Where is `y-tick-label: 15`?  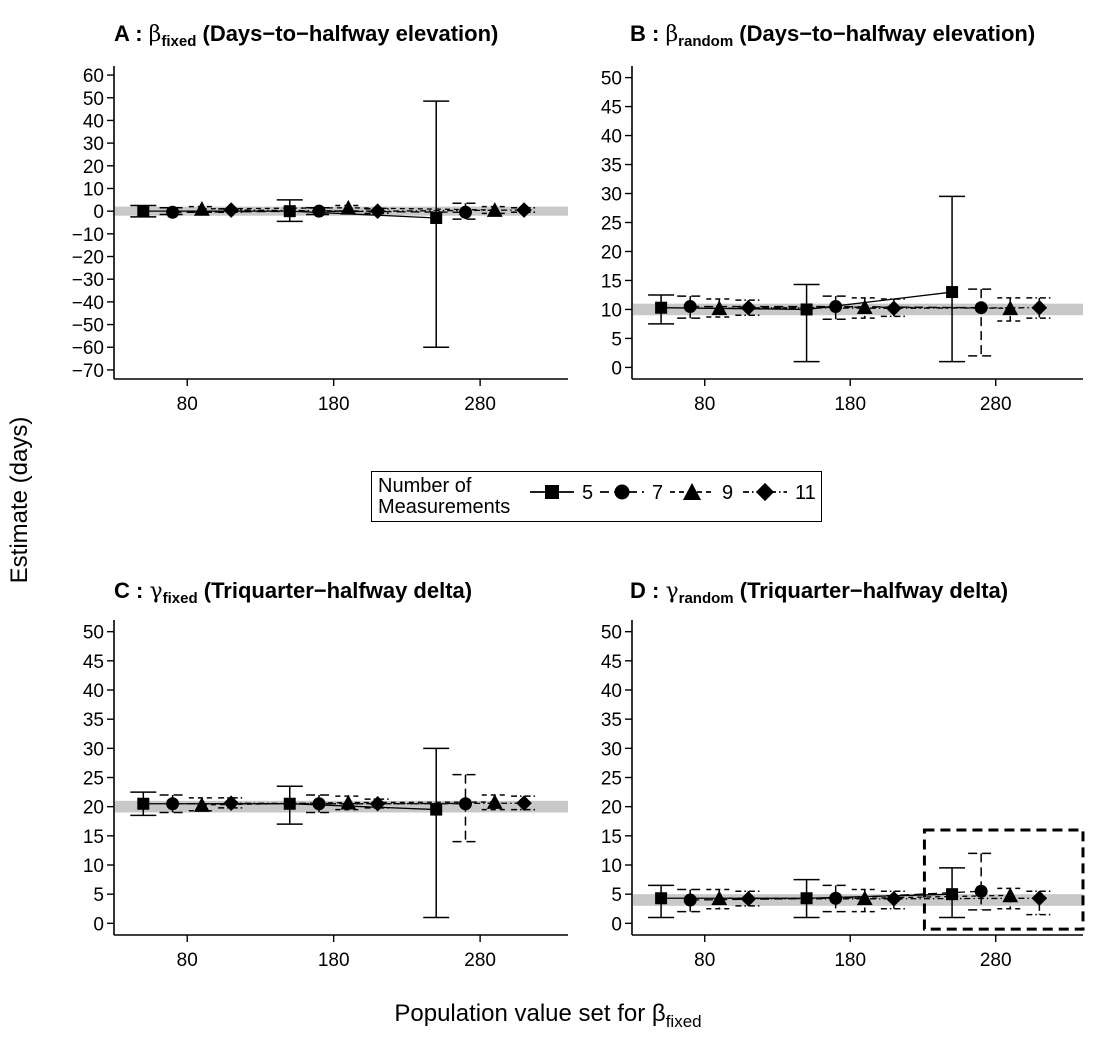 y-tick-label: 15 is located at coordinates (611, 837).